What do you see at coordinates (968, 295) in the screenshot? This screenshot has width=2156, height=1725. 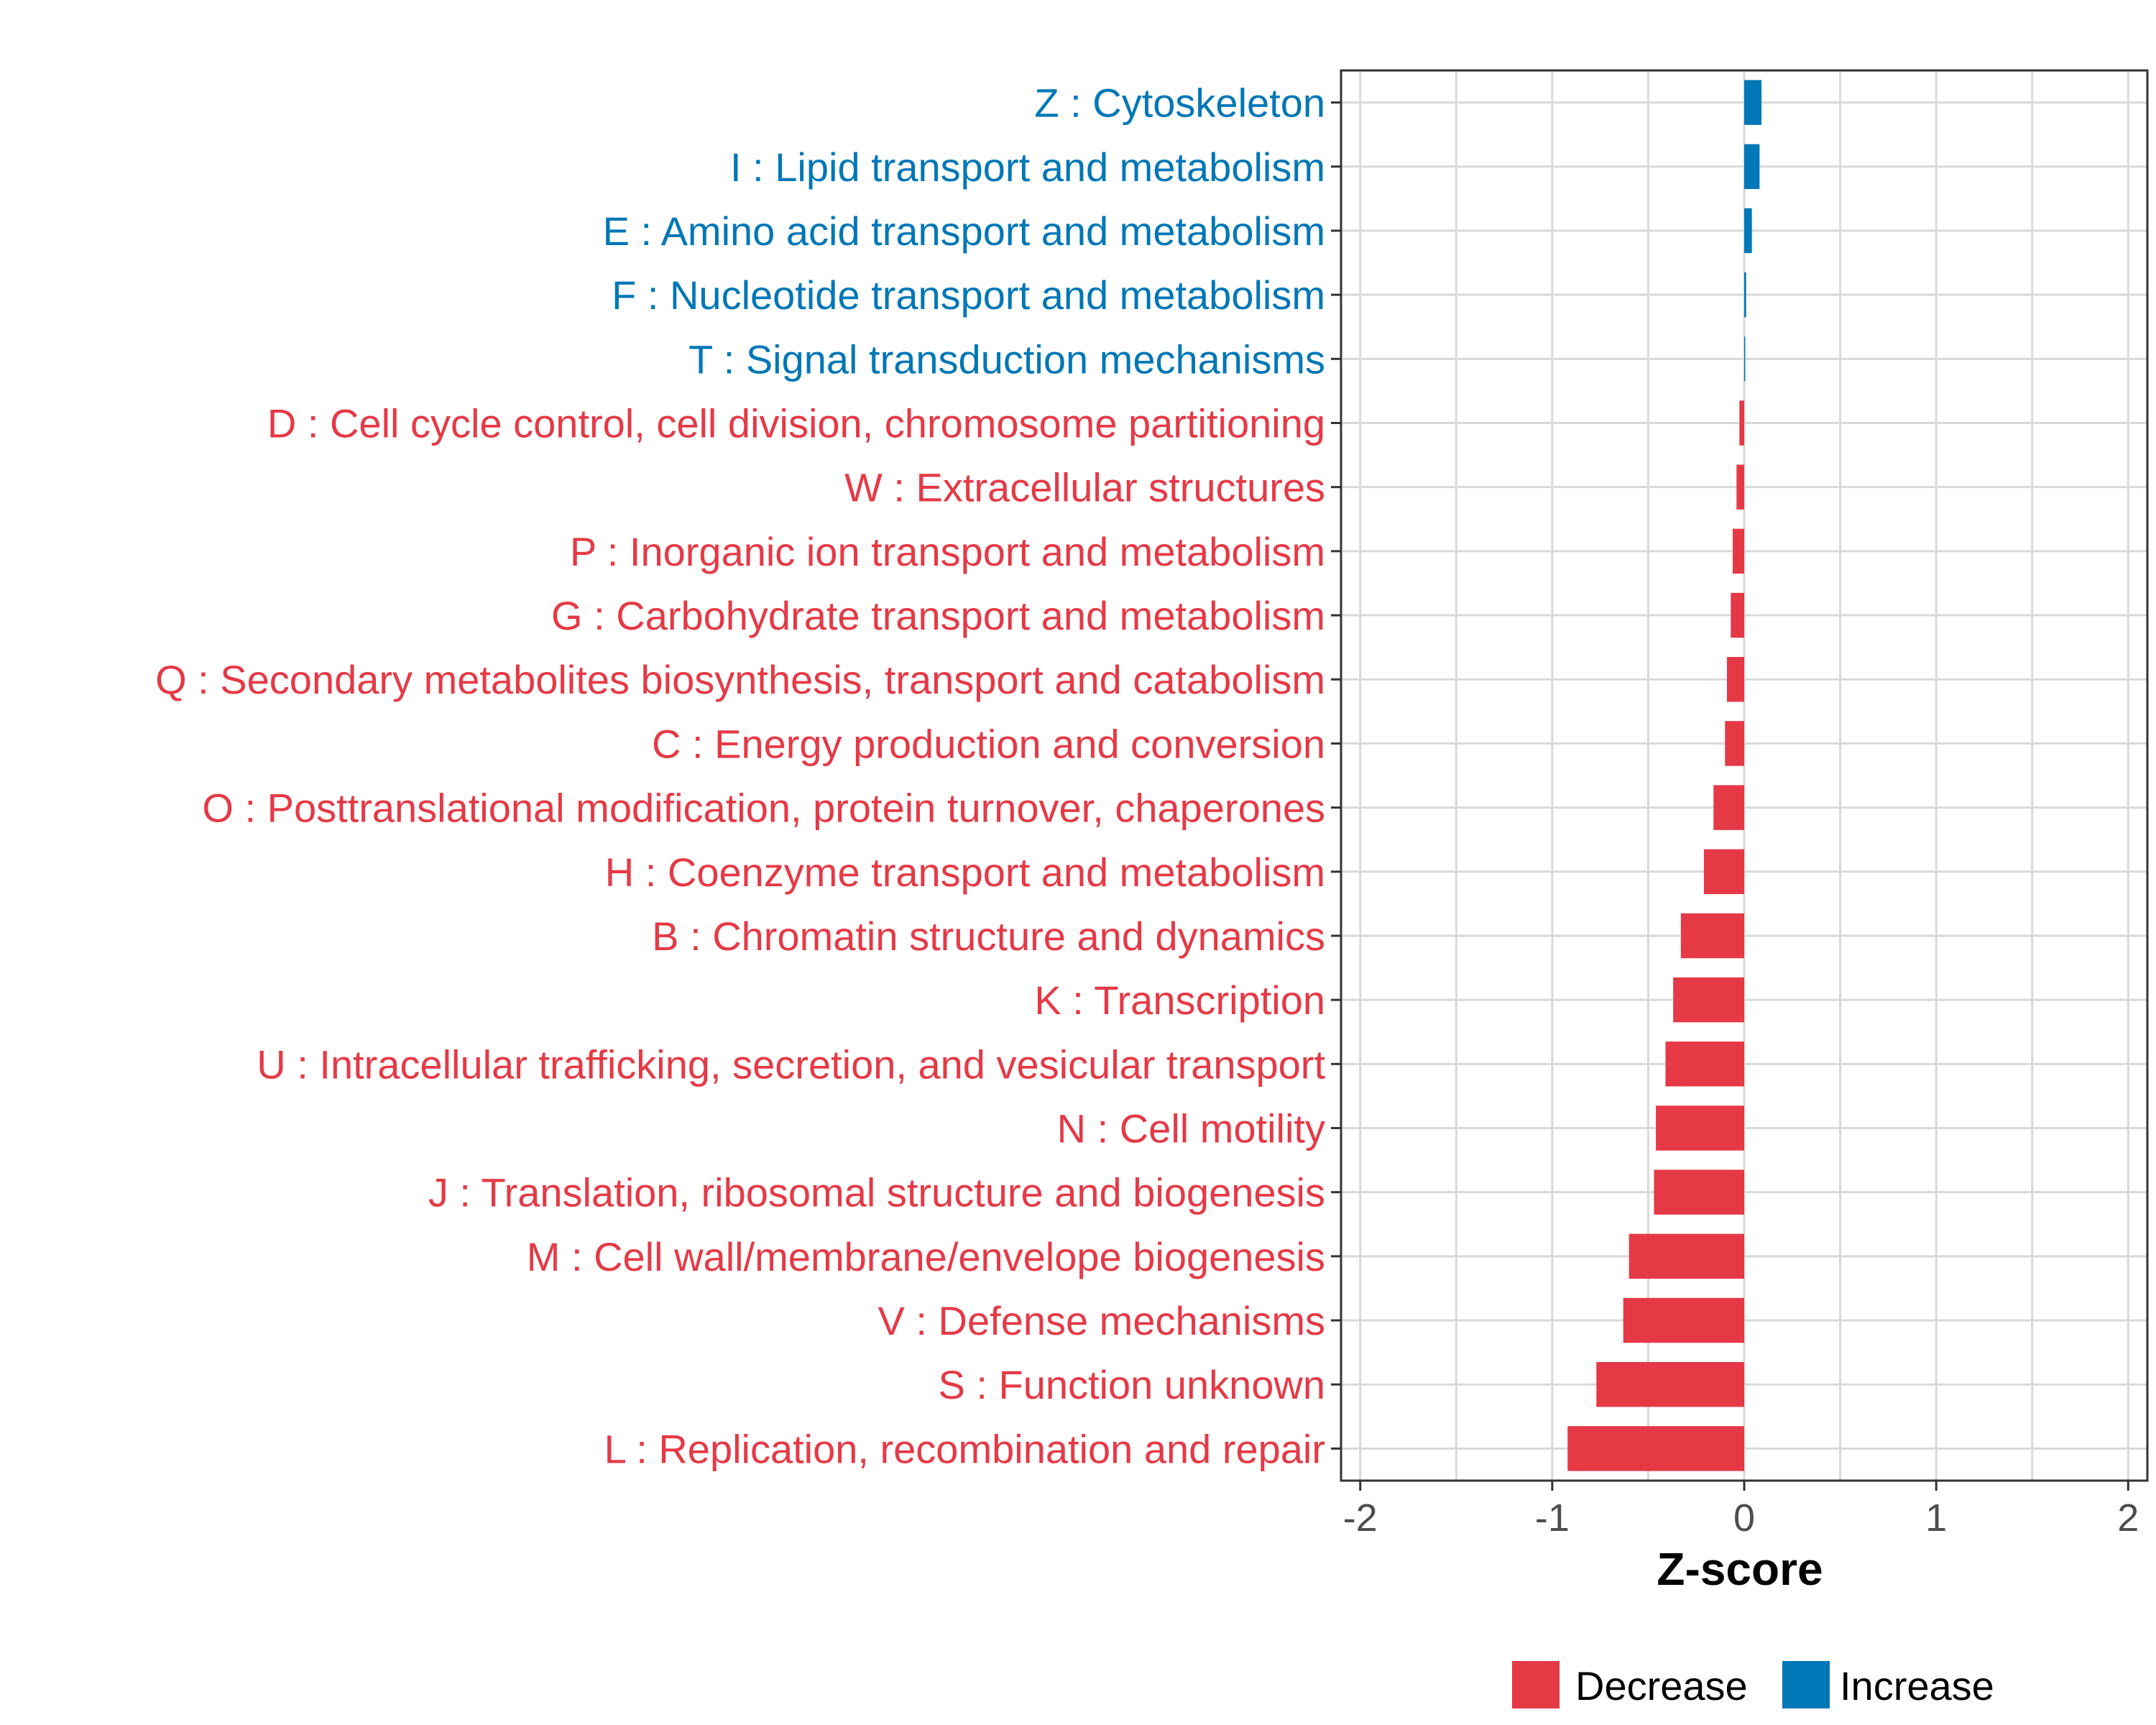 I see `y-tick-label: F : Nucleotide transport and metabolism` at bounding box center [968, 295].